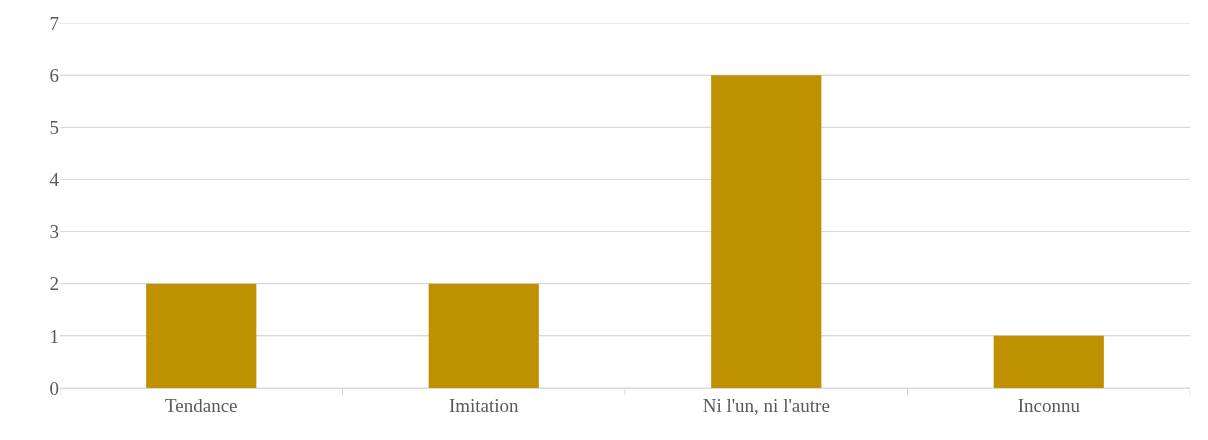 This screenshot has width=1208, height=440. I want to click on x-tick-label: Ni l'un, ni l'autre, so click(766, 405).